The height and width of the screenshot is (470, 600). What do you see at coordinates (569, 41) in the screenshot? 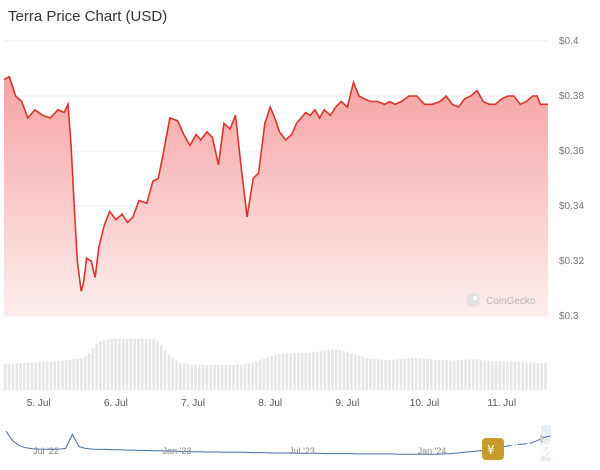
I see `y-tick-label: $0.4` at bounding box center [569, 41].